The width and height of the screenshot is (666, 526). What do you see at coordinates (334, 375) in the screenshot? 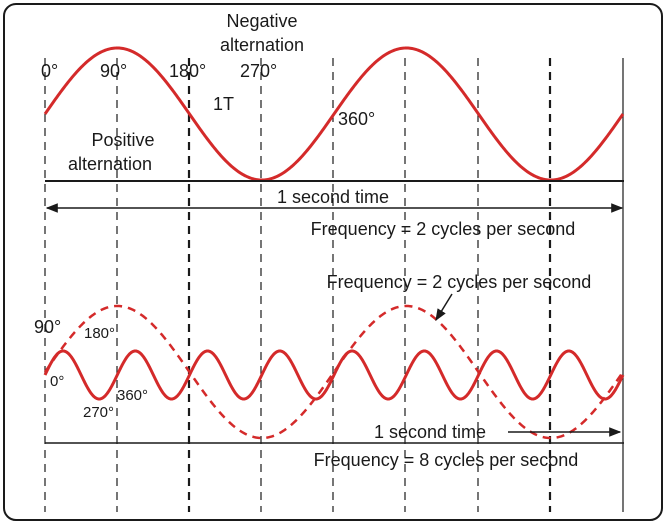
I see `bottom-solid-sine-wave` at bounding box center [334, 375].